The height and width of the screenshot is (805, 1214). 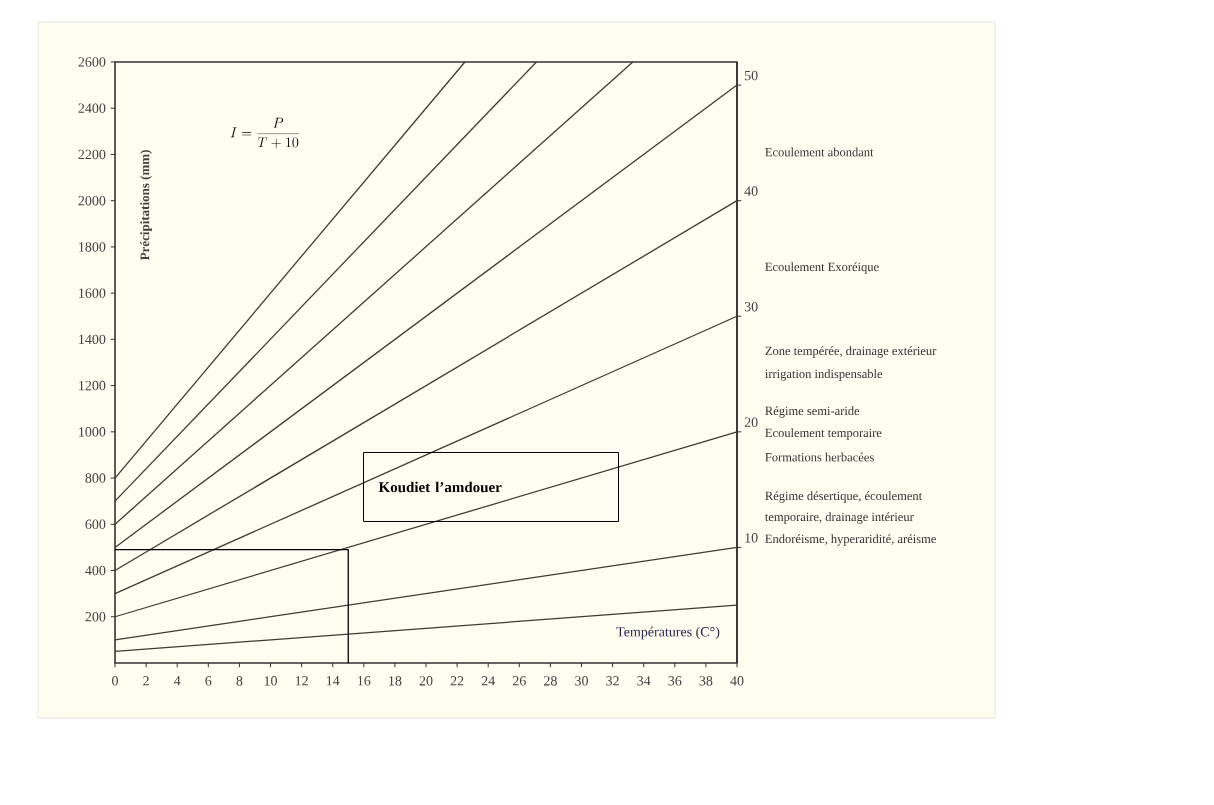 I want to click on y-tick-label: 2000, so click(x=92, y=200).